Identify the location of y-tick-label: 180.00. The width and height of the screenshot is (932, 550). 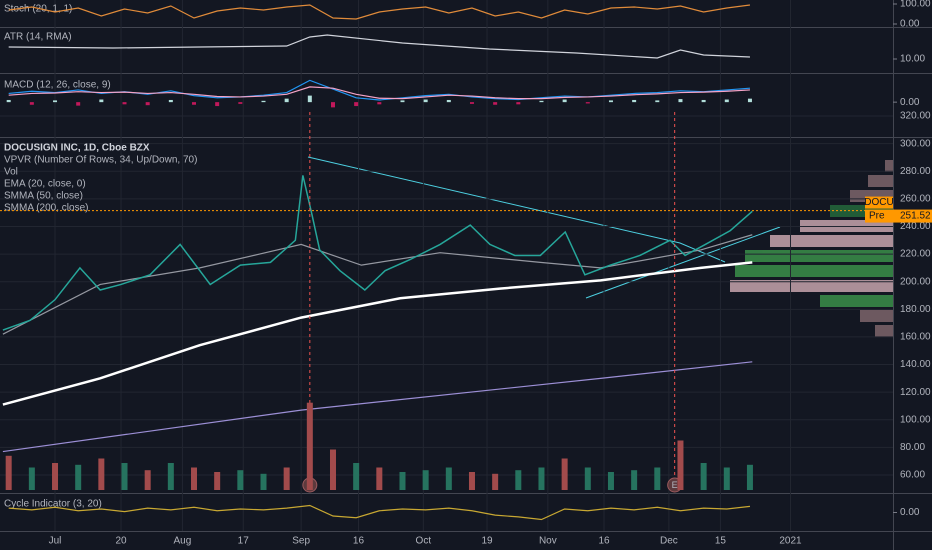
(915, 309).